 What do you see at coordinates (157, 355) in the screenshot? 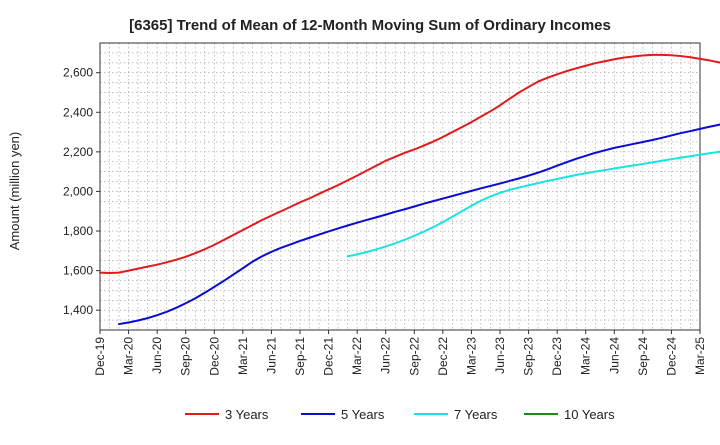
I see `x-tick-label: Jun-20` at bounding box center [157, 355].